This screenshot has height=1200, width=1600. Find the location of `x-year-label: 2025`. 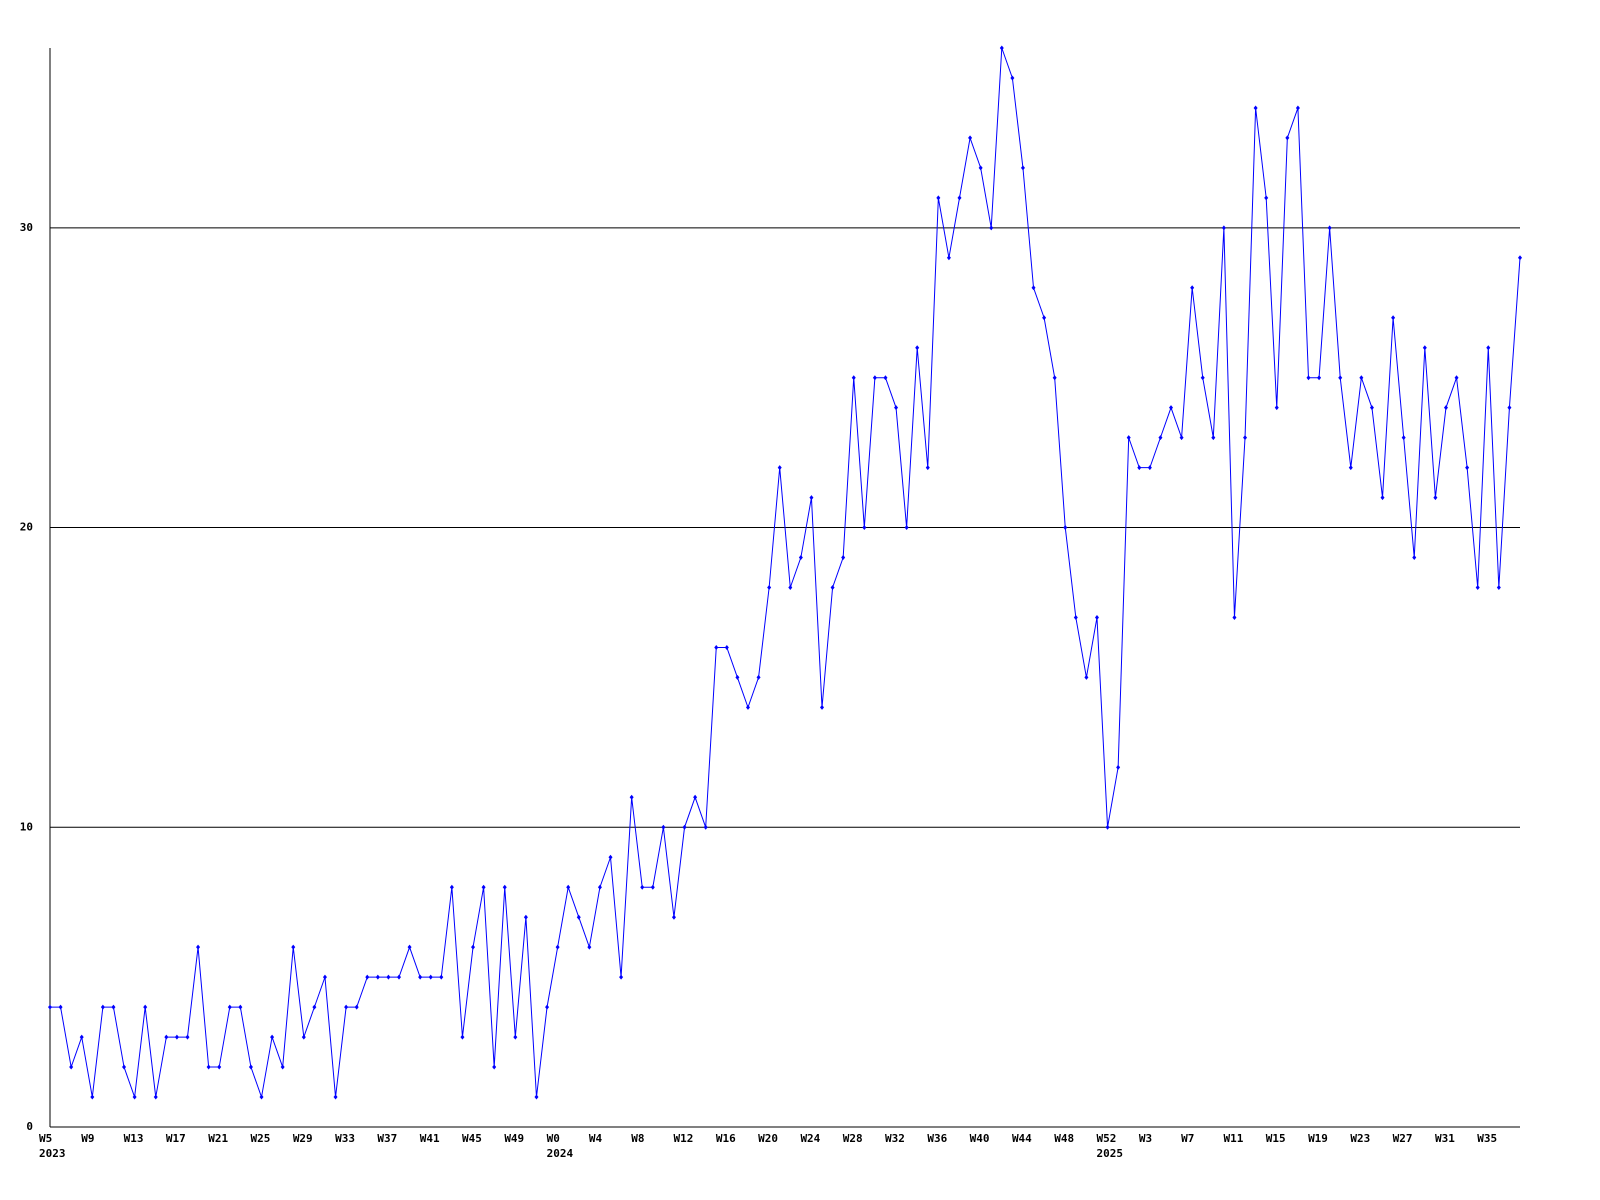

x-year-label: 2025 is located at coordinates (1110, 1153).